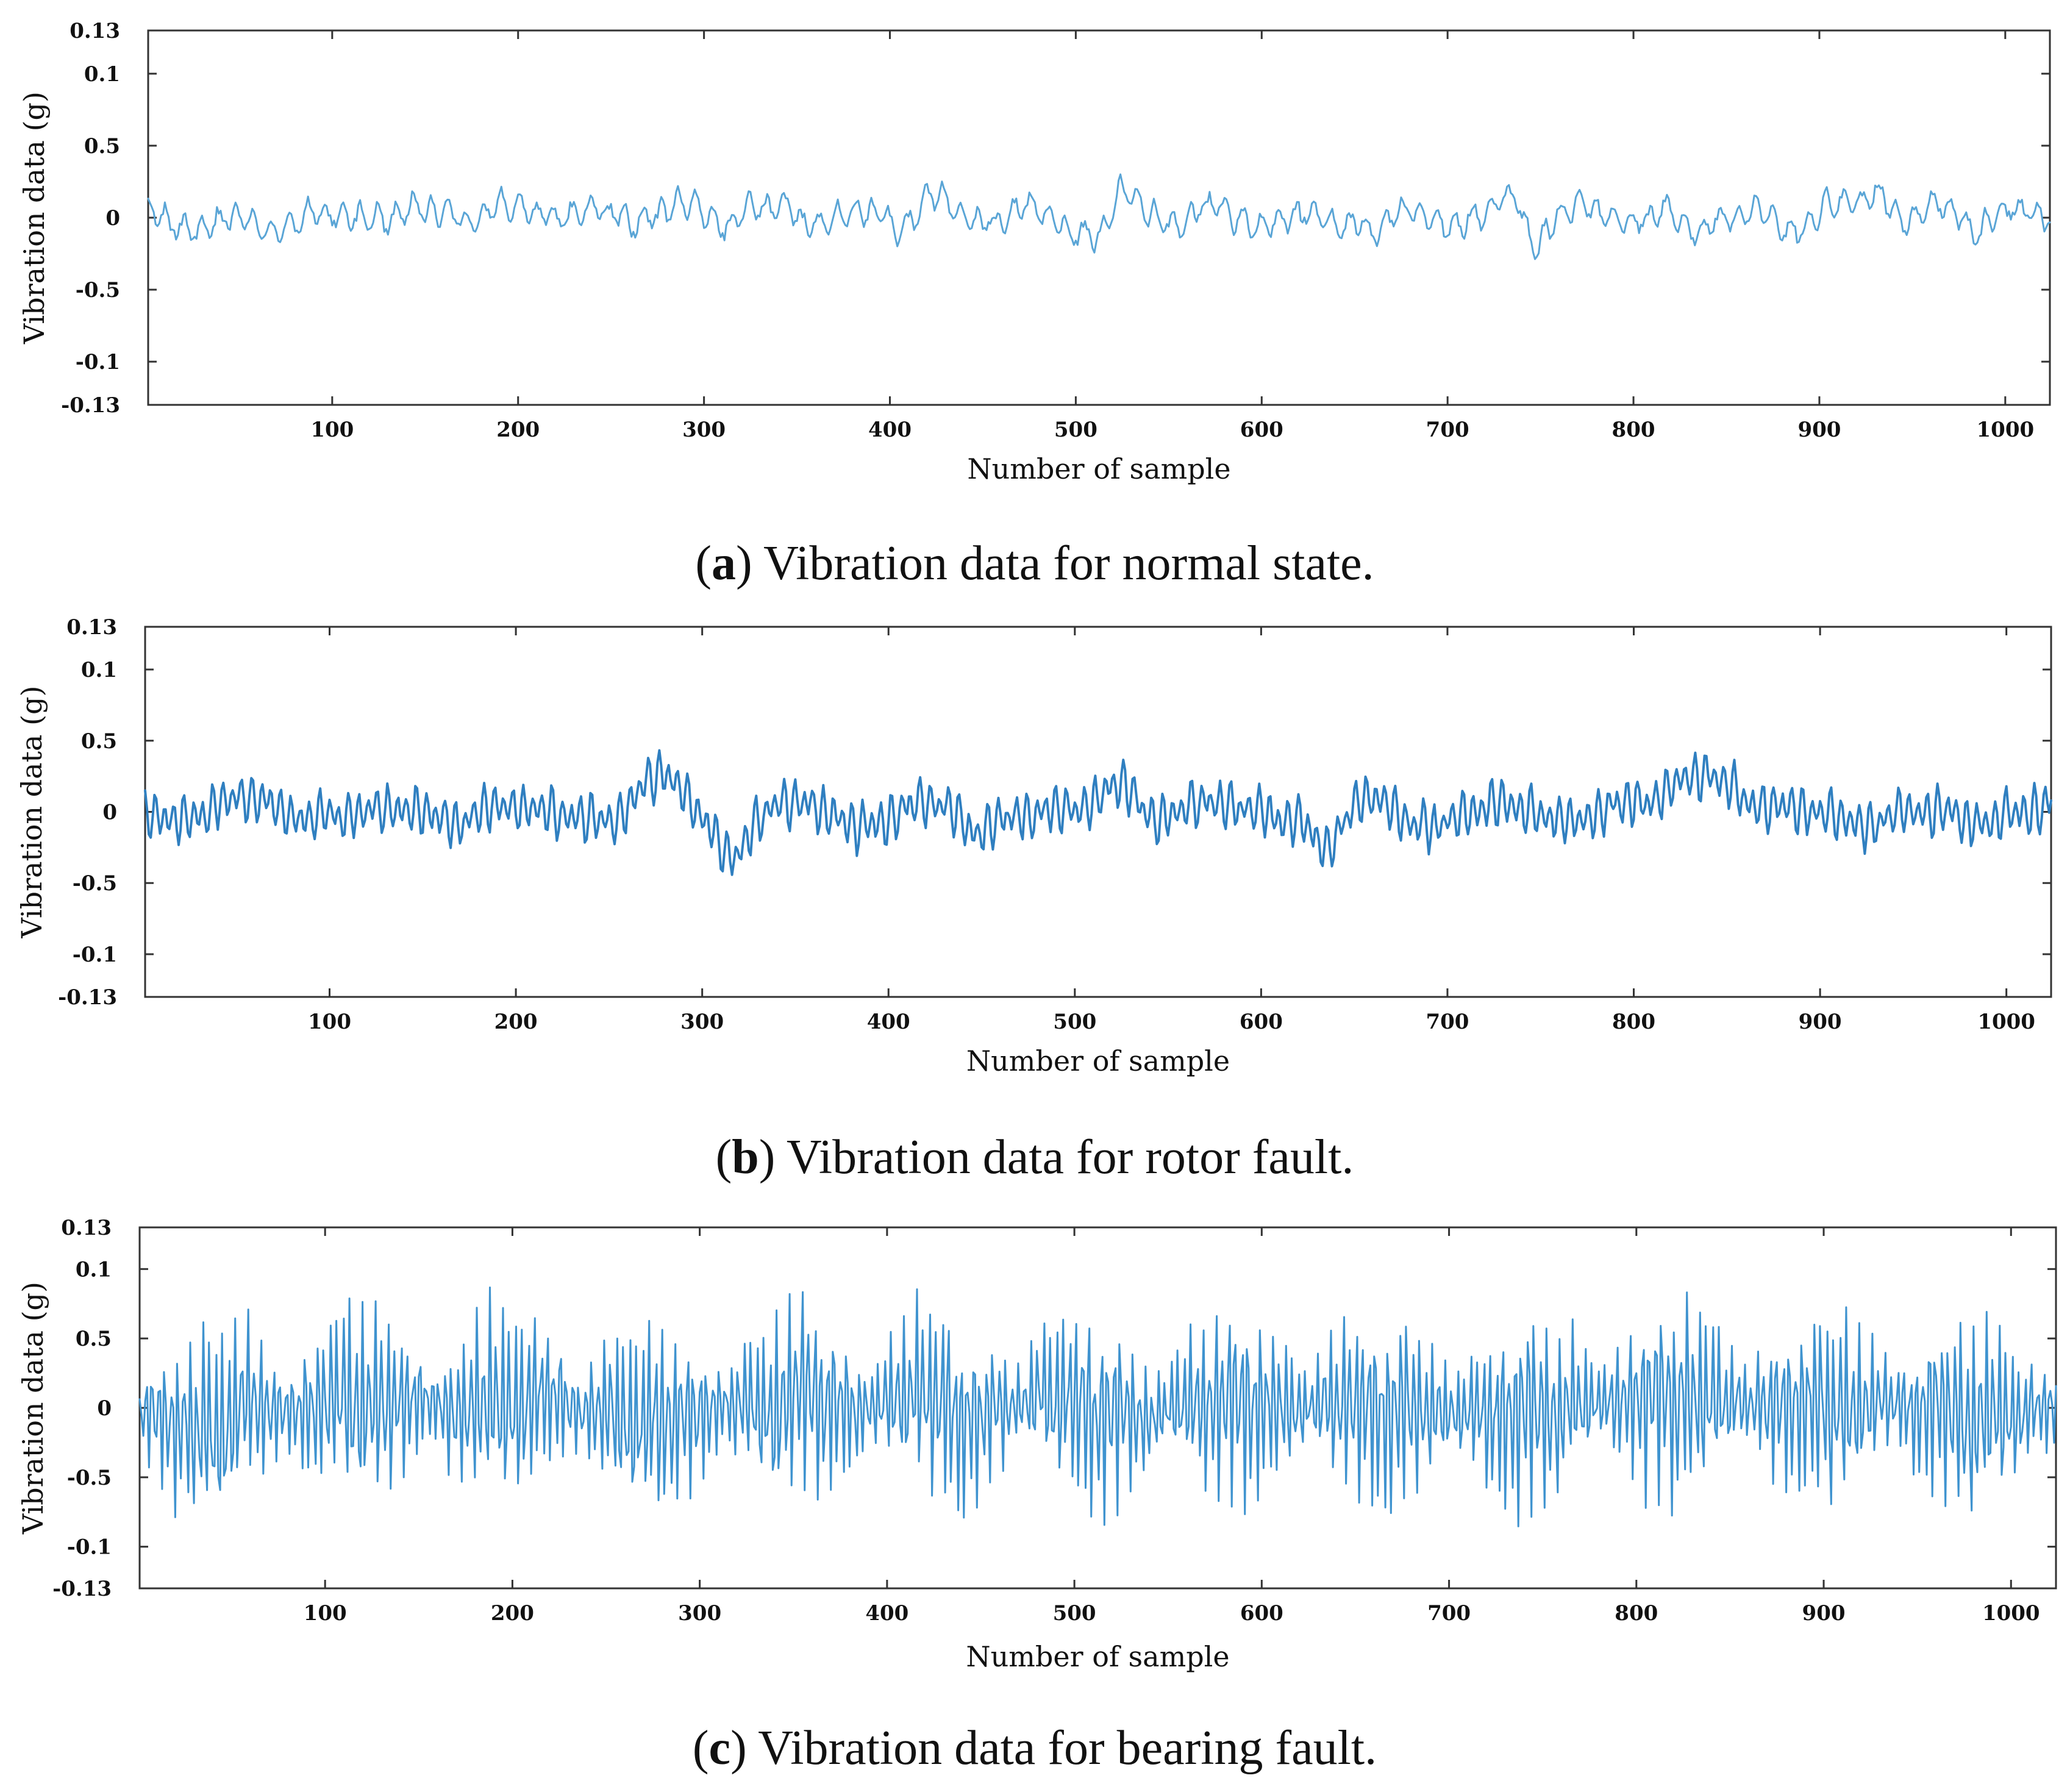  What do you see at coordinates (724, 563) in the screenshot?
I see `caption-letter: a` at bounding box center [724, 563].